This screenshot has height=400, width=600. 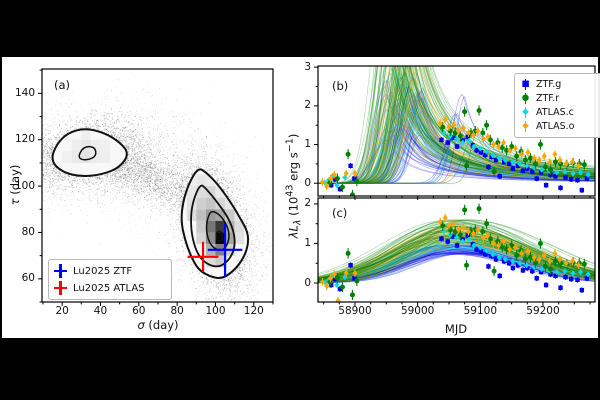 What do you see at coordinates (355, 311) in the screenshot?
I see `tick-label: 58900` at bounding box center [355, 311].